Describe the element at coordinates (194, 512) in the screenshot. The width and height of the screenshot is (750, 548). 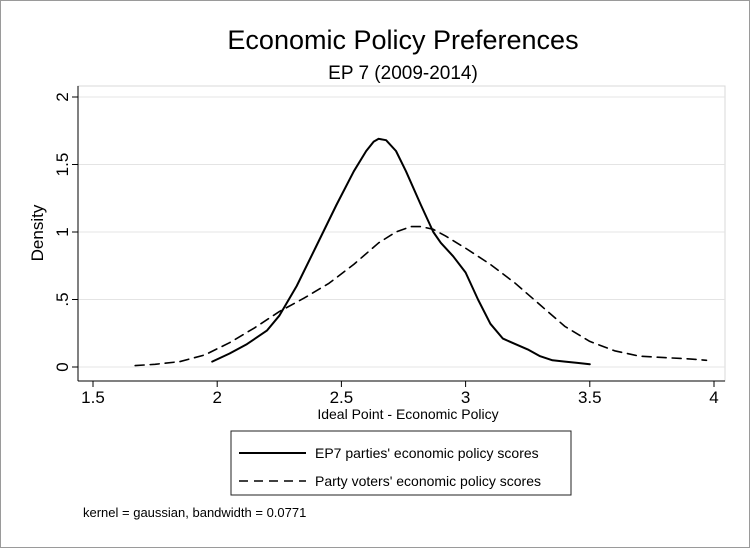
I see `kernel-note: kernel = gaussian, bandwidth = 0.0771` at that location.